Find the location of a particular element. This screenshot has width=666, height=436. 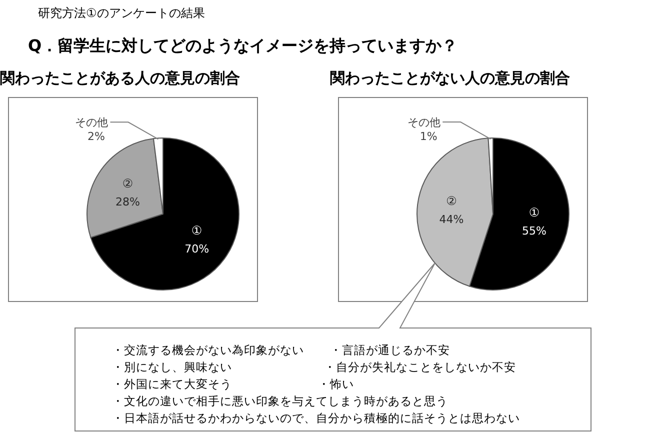

text: ・別になし、興味ない is located at coordinates (172, 367).